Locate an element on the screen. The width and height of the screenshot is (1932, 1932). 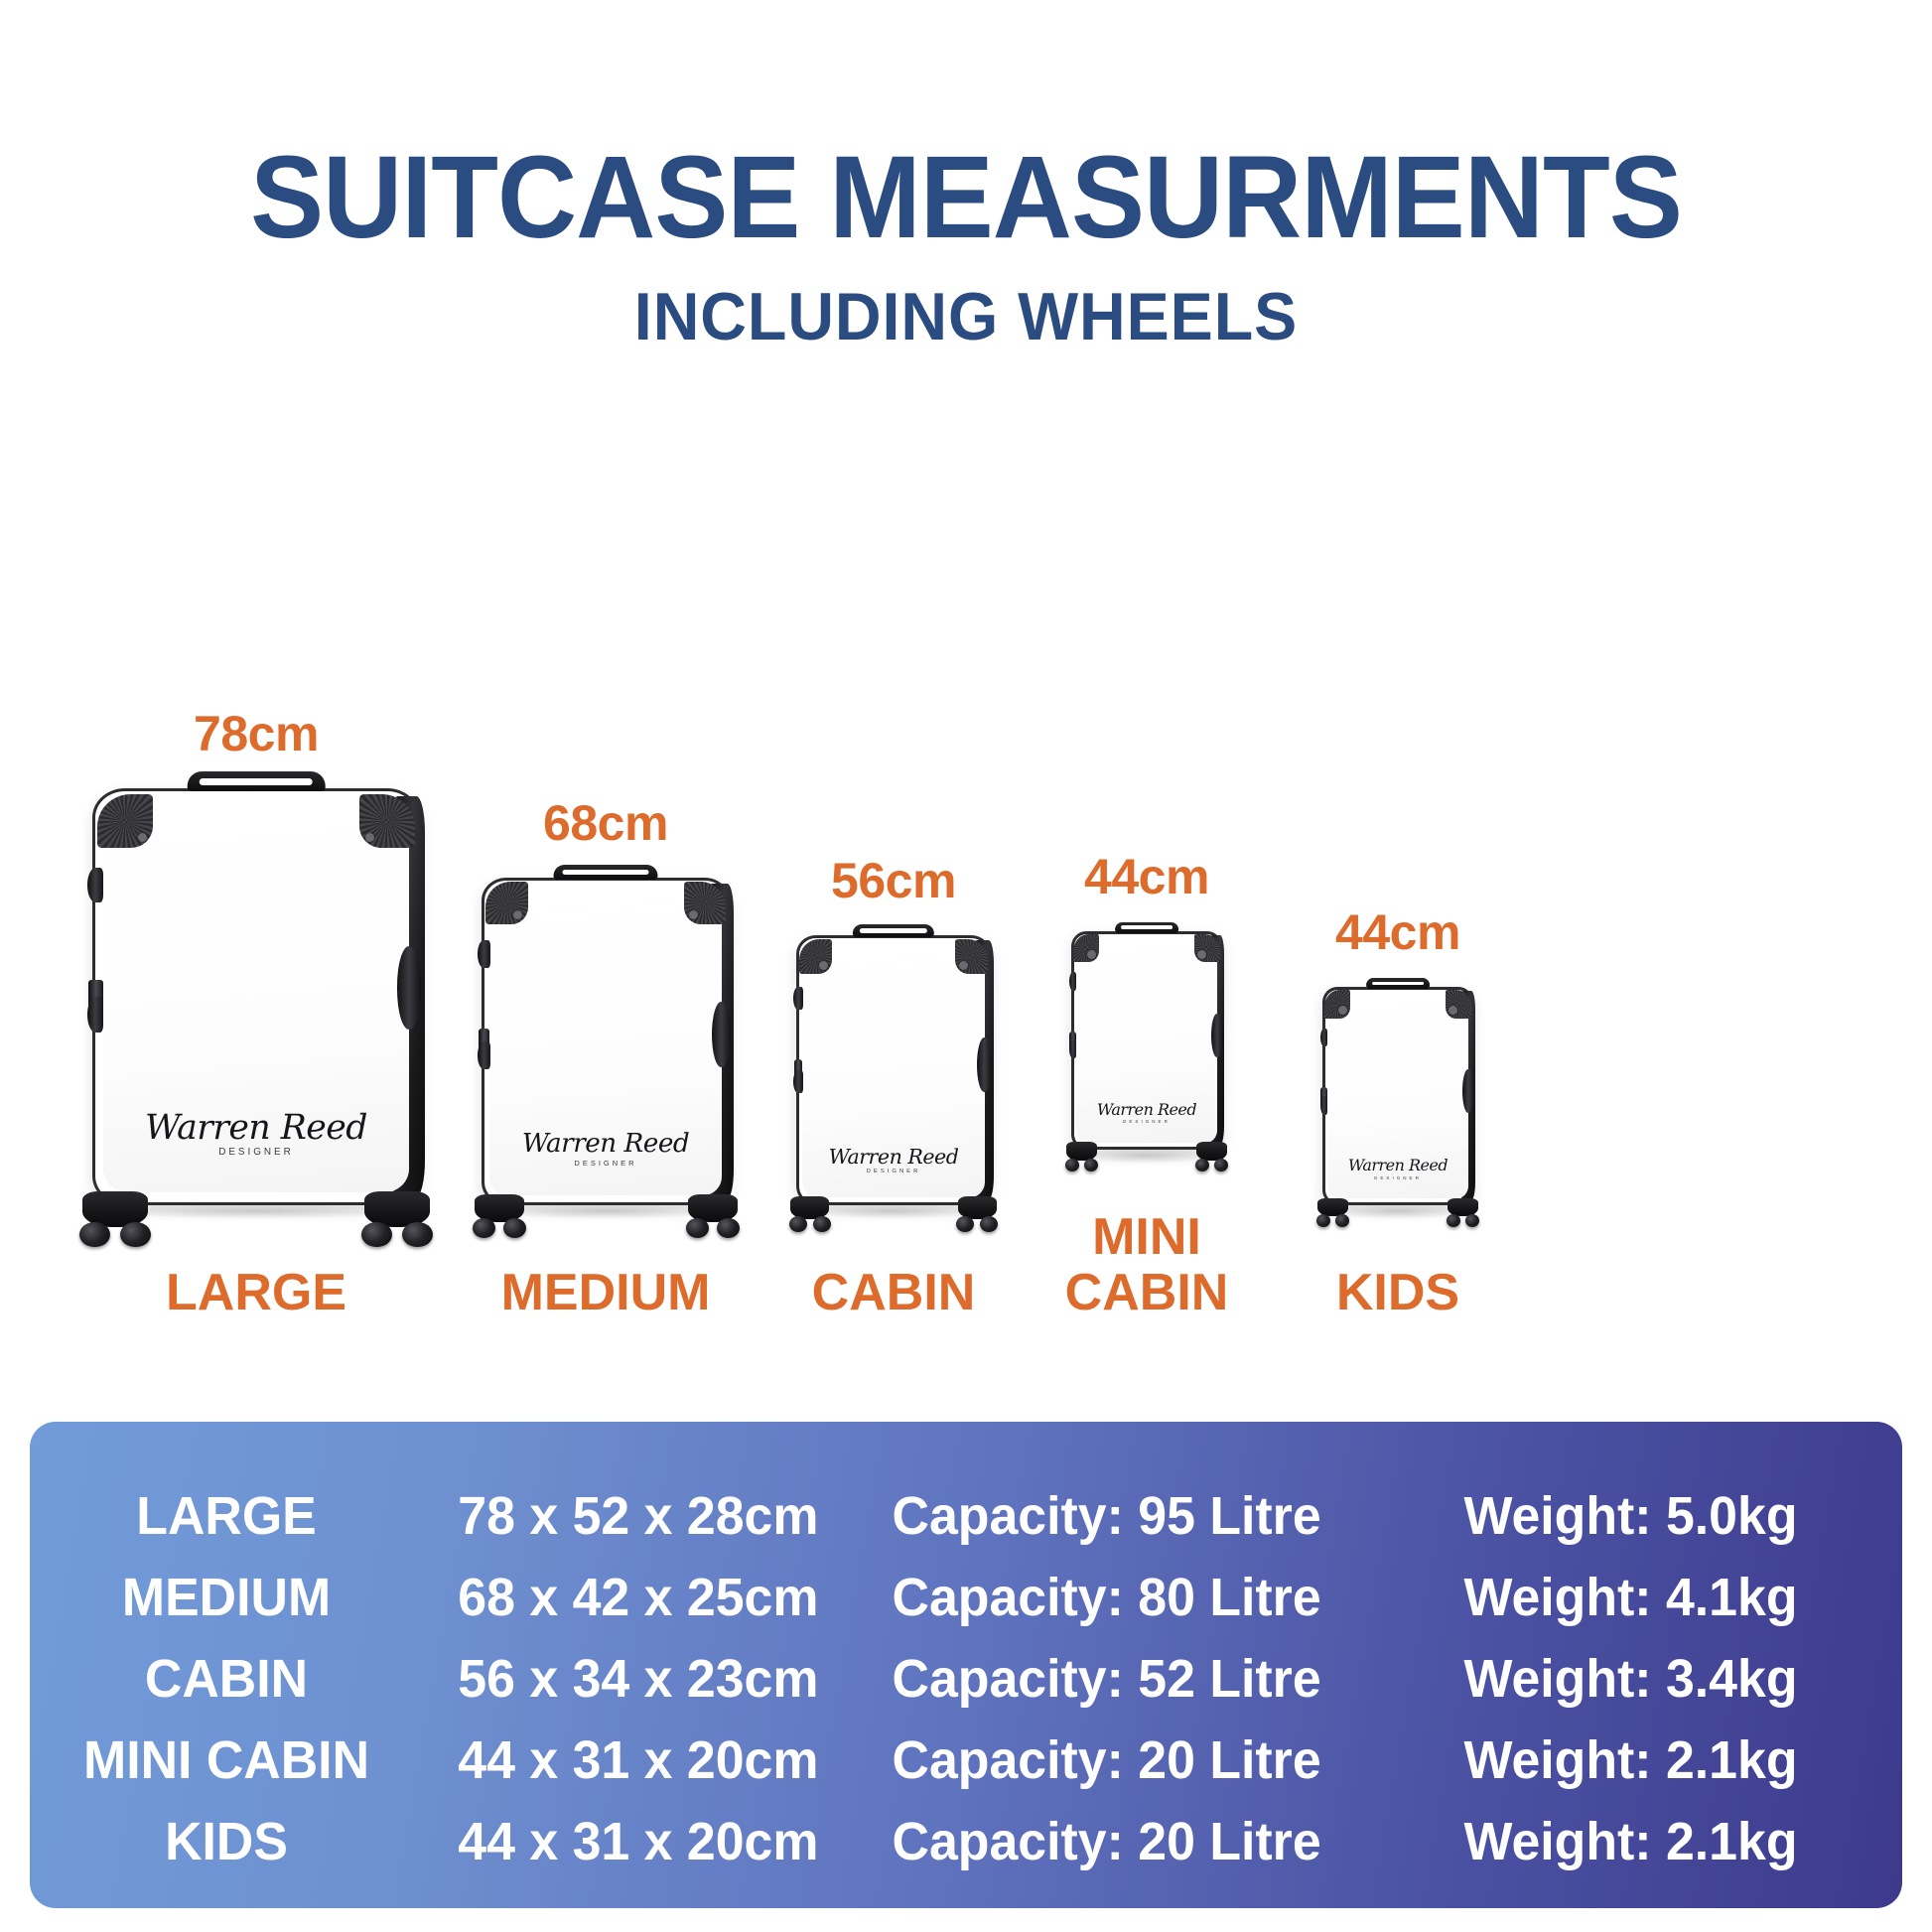
suitcase-size-name: MINI CABIN is located at coordinates (1146, 1264).